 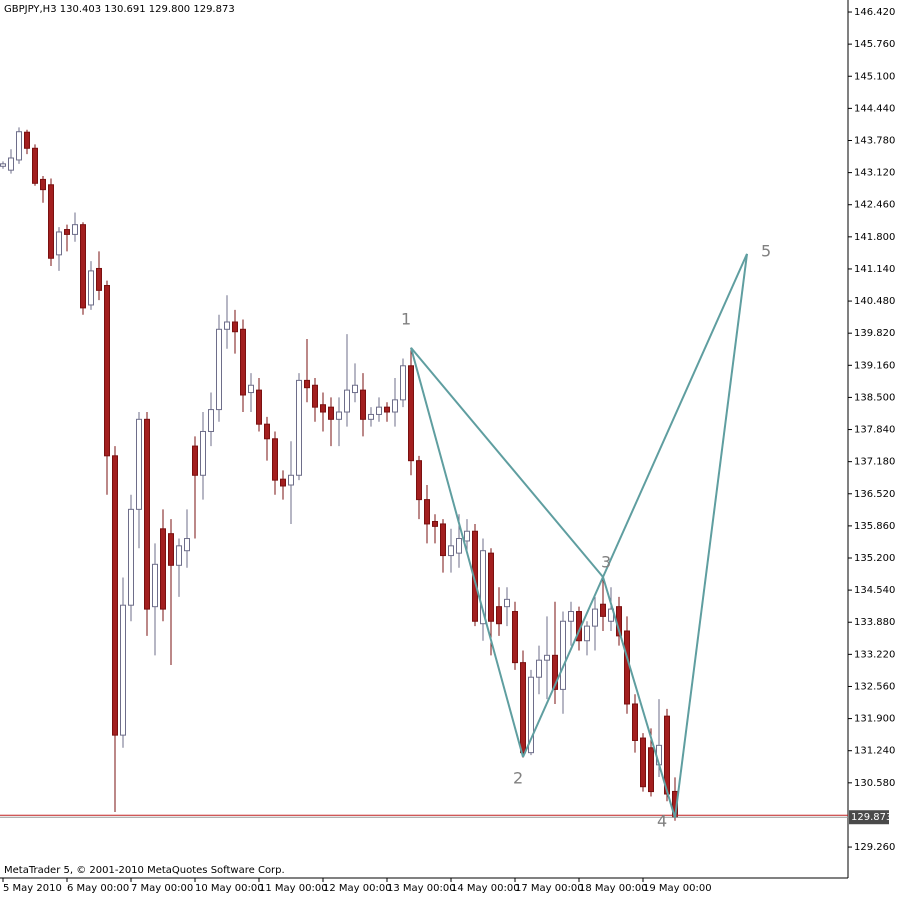 I want to click on pattern-label: 5, so click(x=766, y=250).